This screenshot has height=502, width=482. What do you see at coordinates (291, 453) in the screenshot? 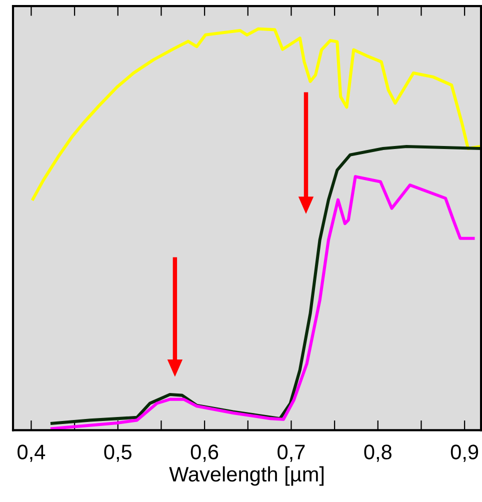
I see `x-tick-label: 0,7` at bounding box center [291, 453].